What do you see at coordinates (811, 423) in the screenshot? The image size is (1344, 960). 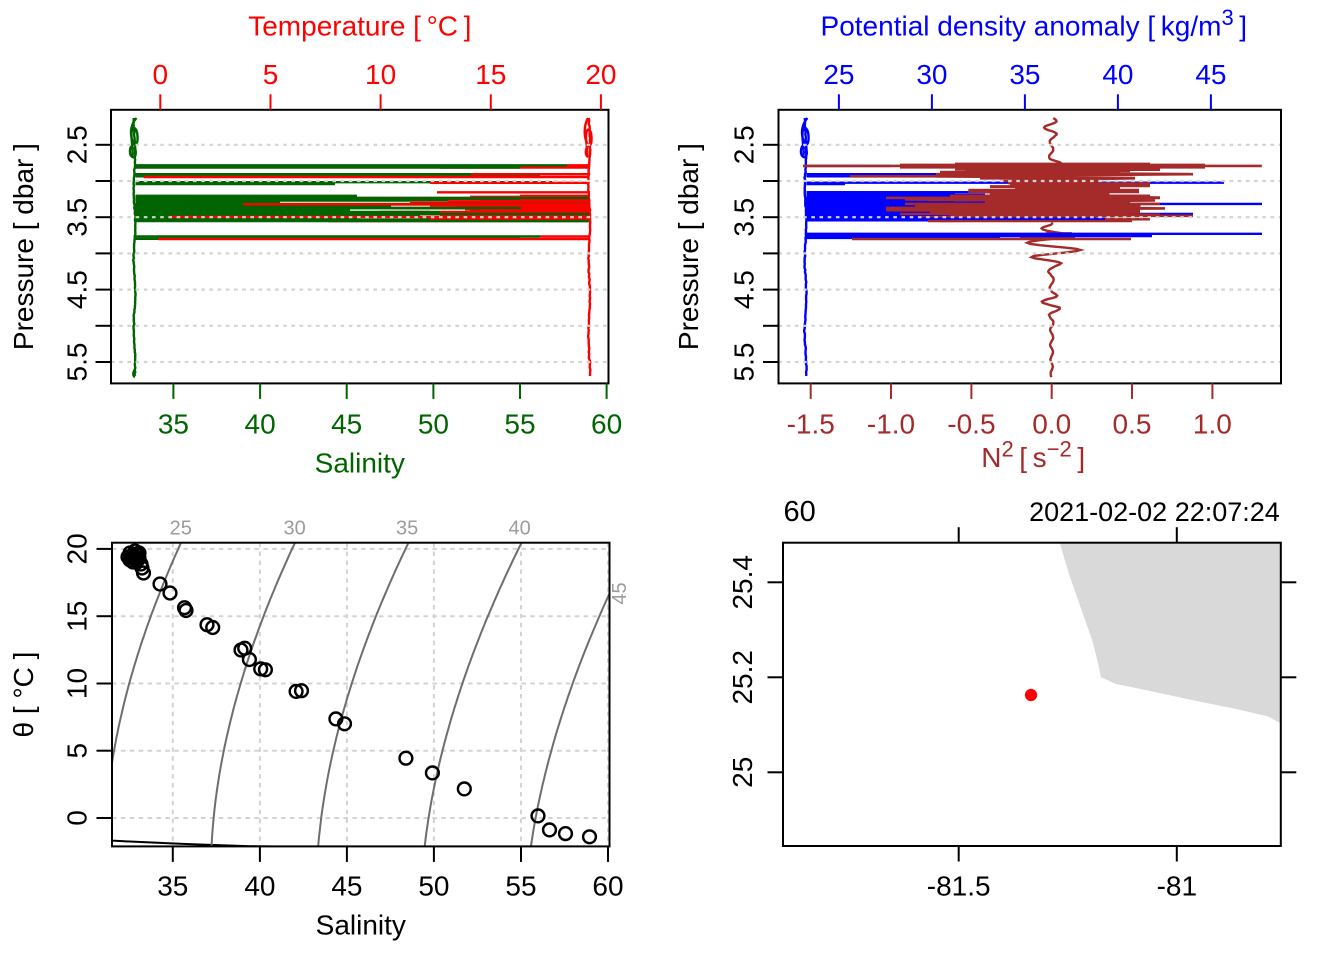 I see `svg-text: -1.5` at bounding box center [811, 423].